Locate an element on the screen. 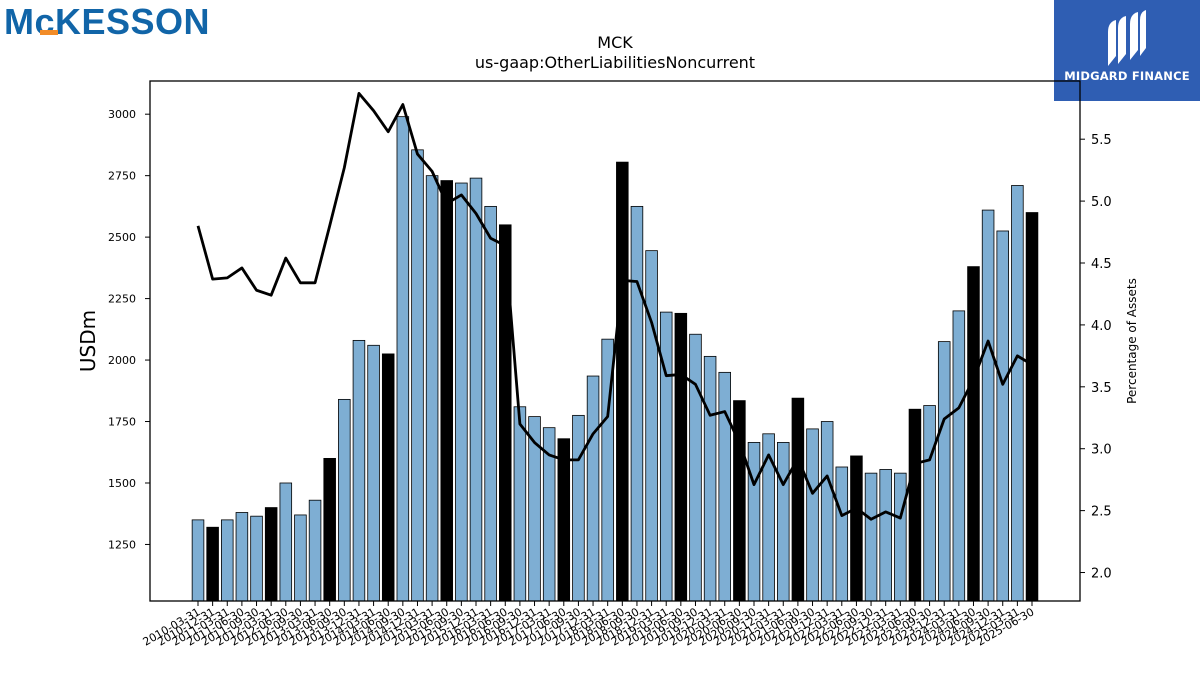  y-axis-left: 1250 1500 1750 2000 2250 2500 2750 3000 is located at coordinates (129, 329).